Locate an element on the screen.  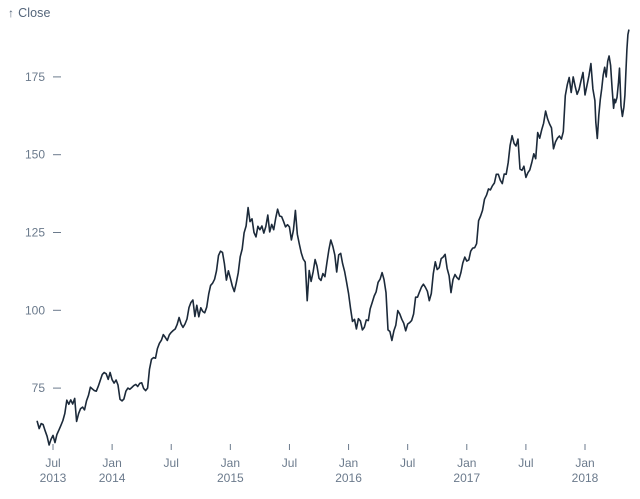
y-tick-label: 175 is located at coordinates (35, 77).